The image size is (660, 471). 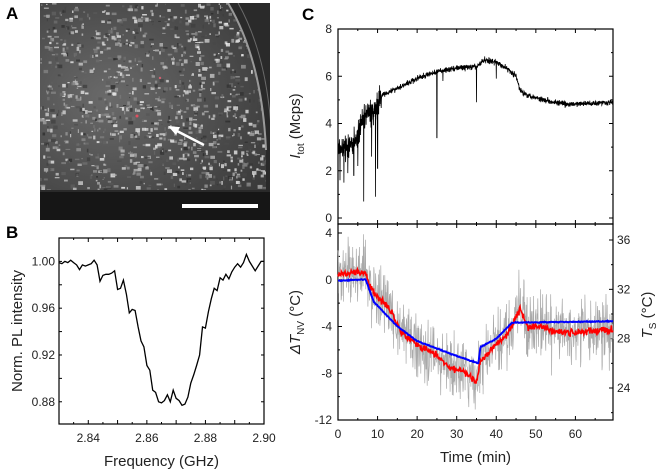 What do you see at coordinates (328, 233) in the screenshot?
I see `y-tick-label: 4` at bounding box center [328, 233].